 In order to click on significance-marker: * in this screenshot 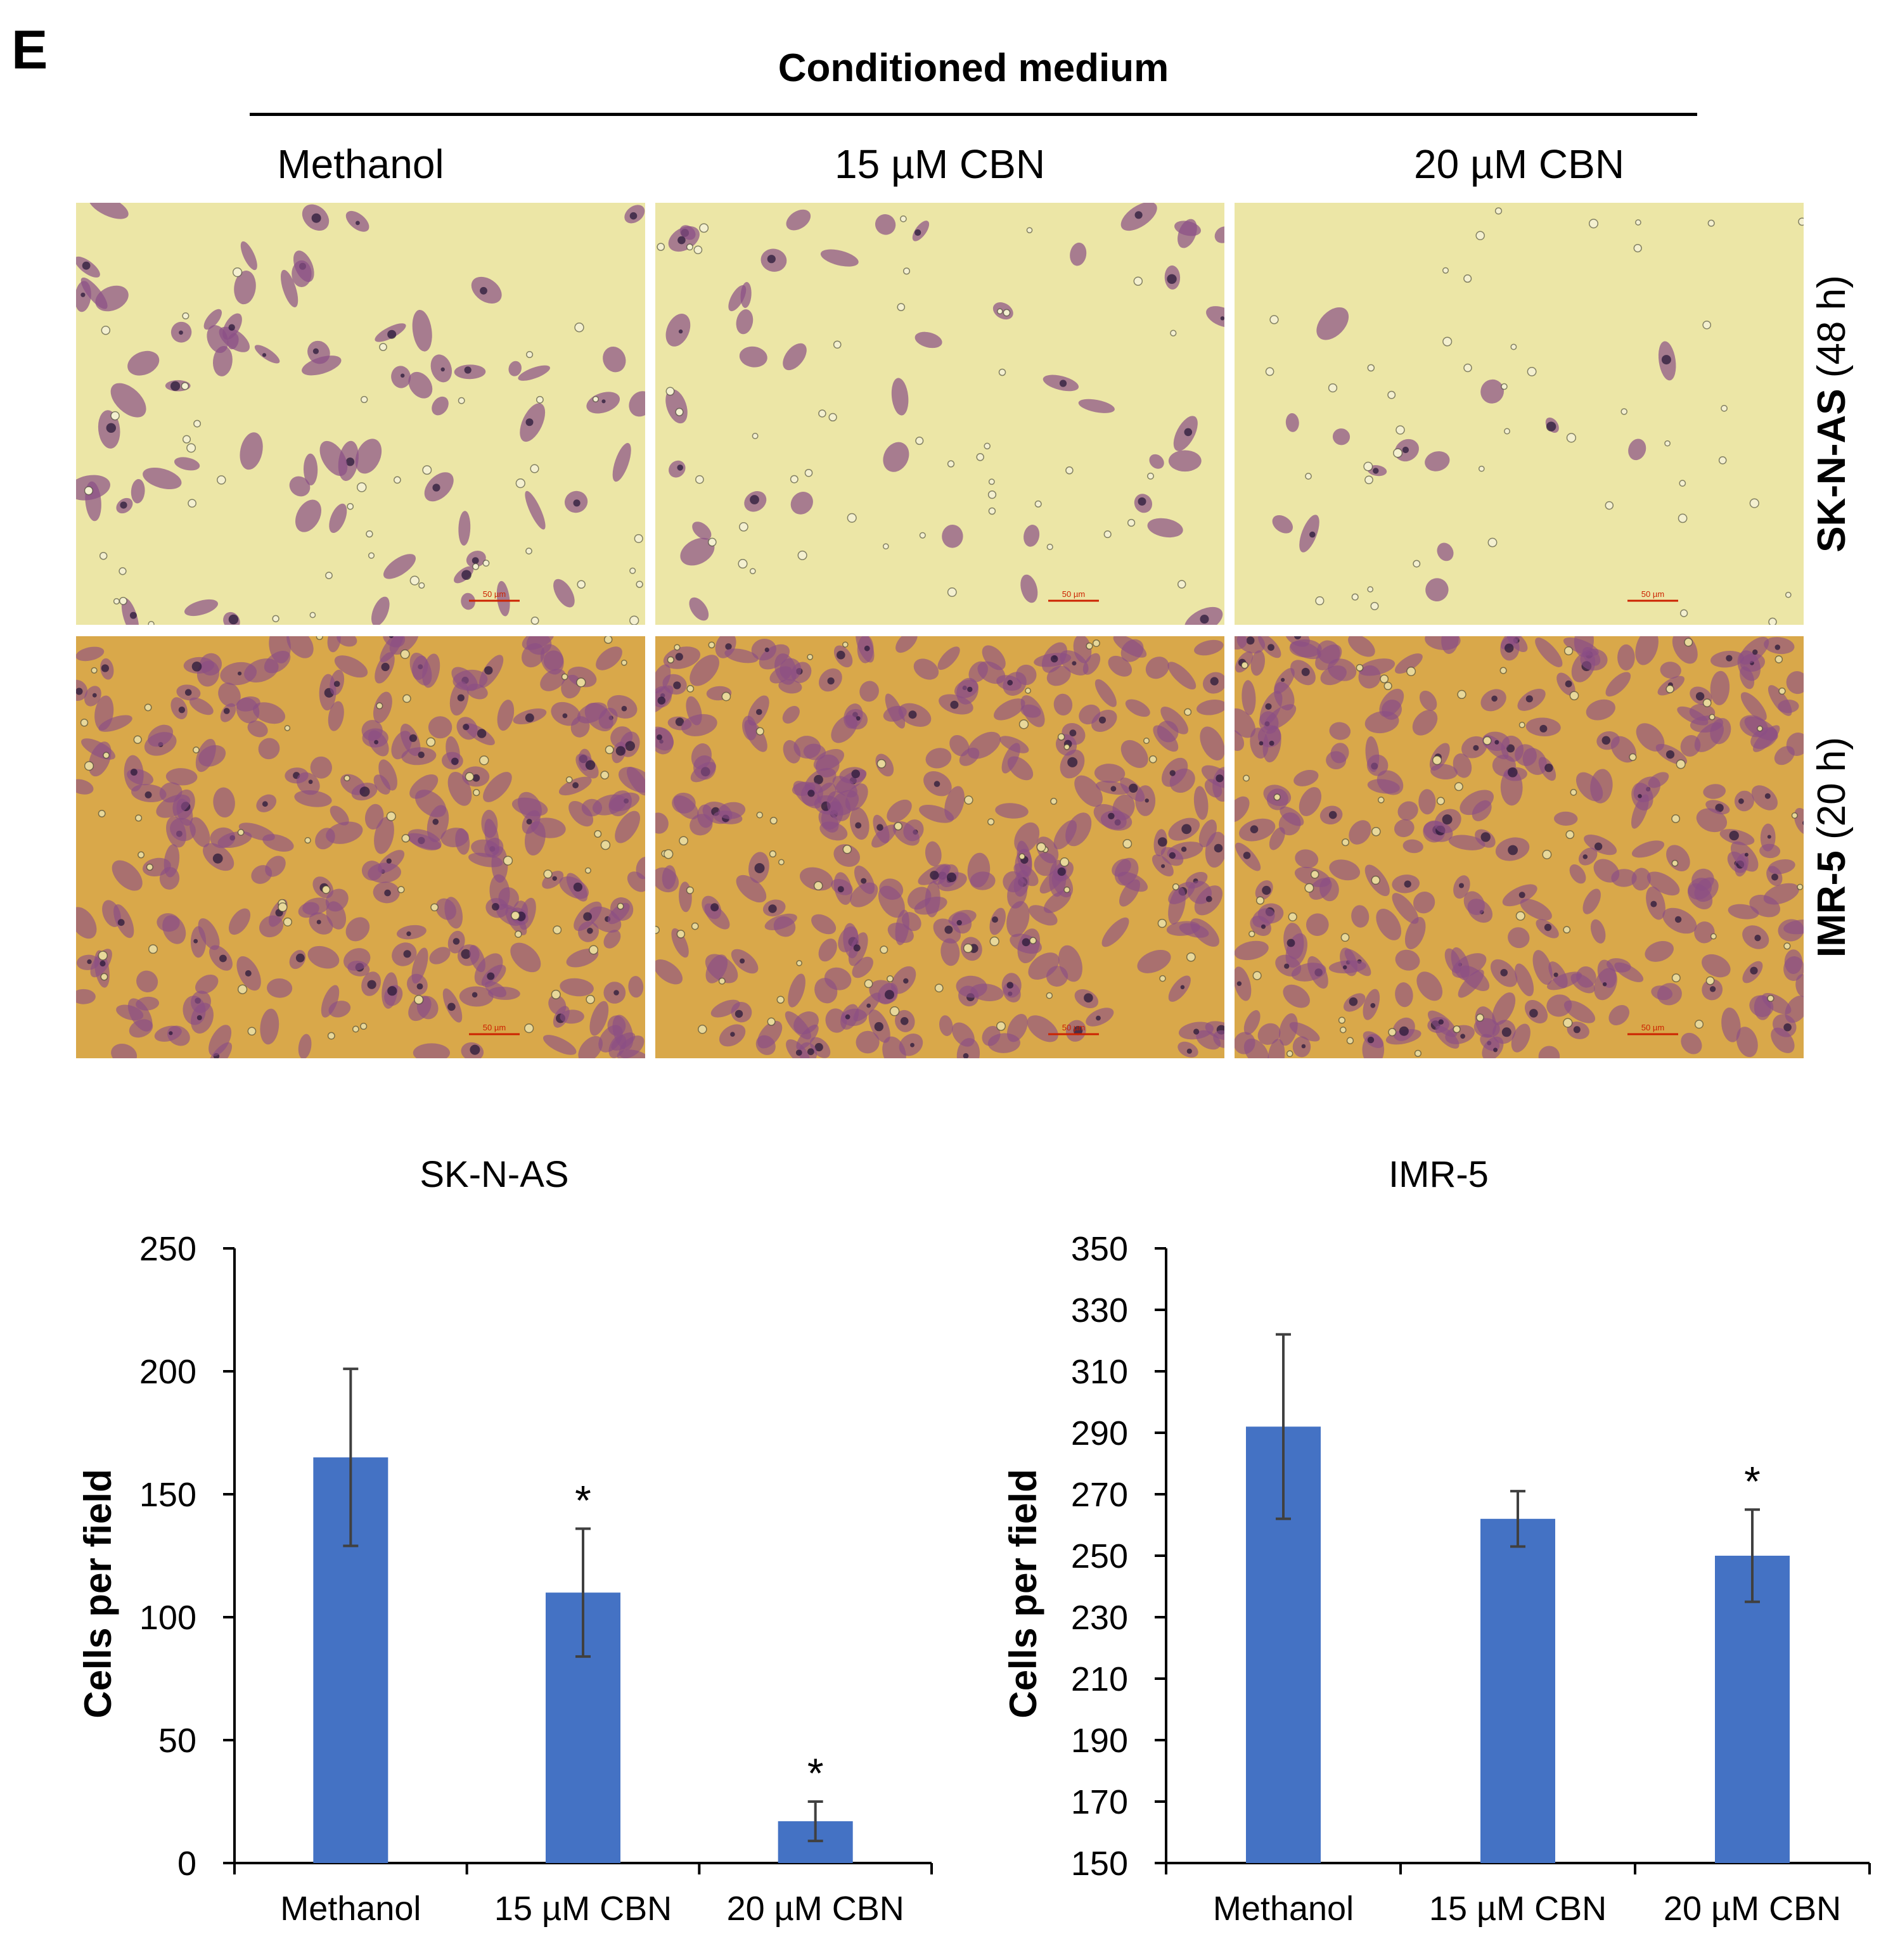, I will do `click(815, 1773)`.